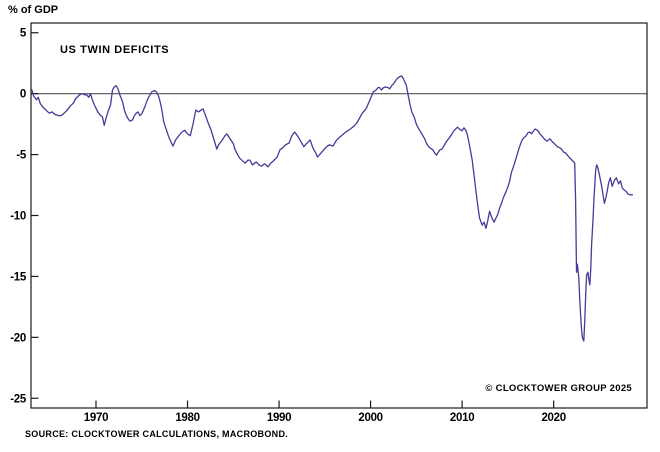 The height and width of the screenshot is (452, 660). What do you see at coordinates (18, 277) in the screenshot?
I see `y-tick-label: -15` at bounding box center [18, 277].